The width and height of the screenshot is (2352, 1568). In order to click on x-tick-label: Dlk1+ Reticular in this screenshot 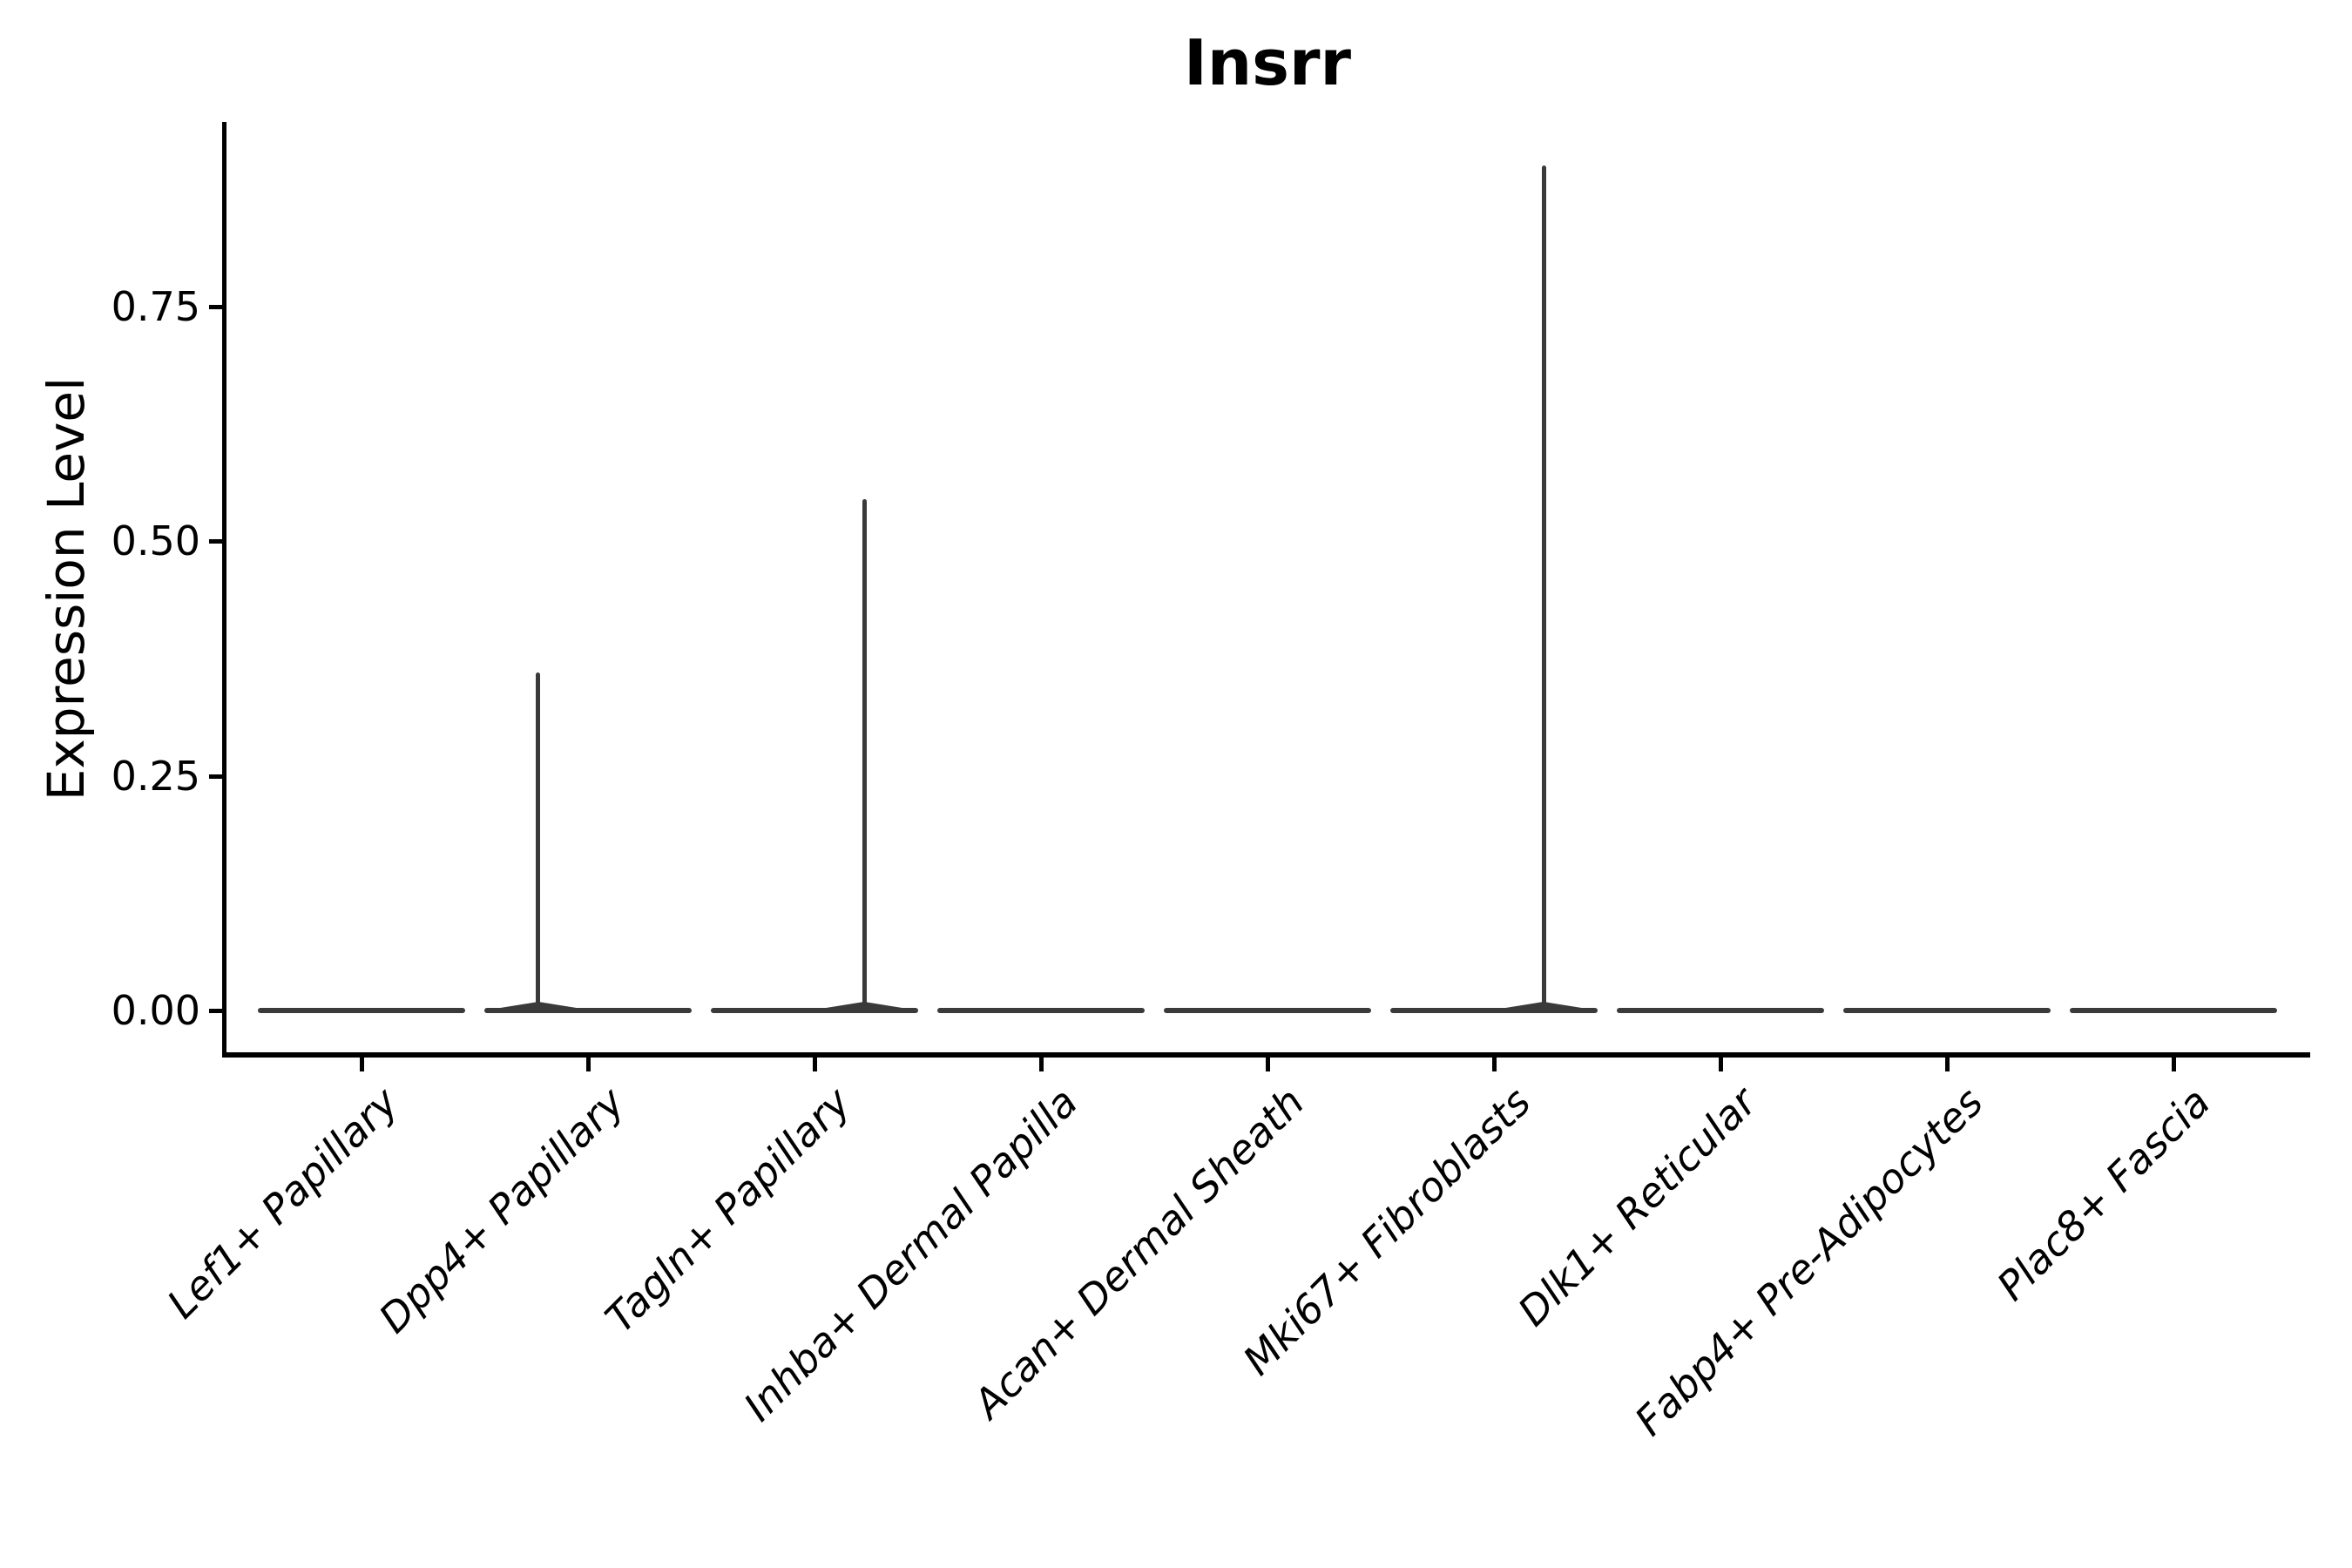, I will do `click(1638, 1206)`.